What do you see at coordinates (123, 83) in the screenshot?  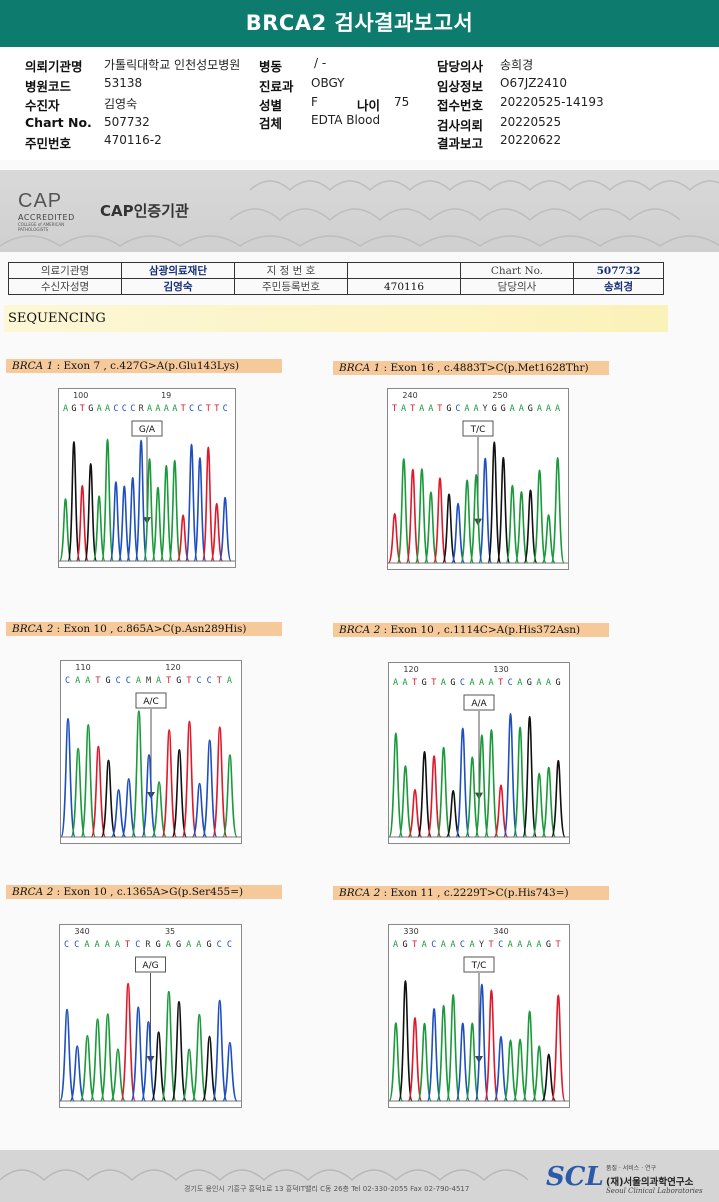 I see `value-hospital-code: 53138` at bounding box center [123, 83].